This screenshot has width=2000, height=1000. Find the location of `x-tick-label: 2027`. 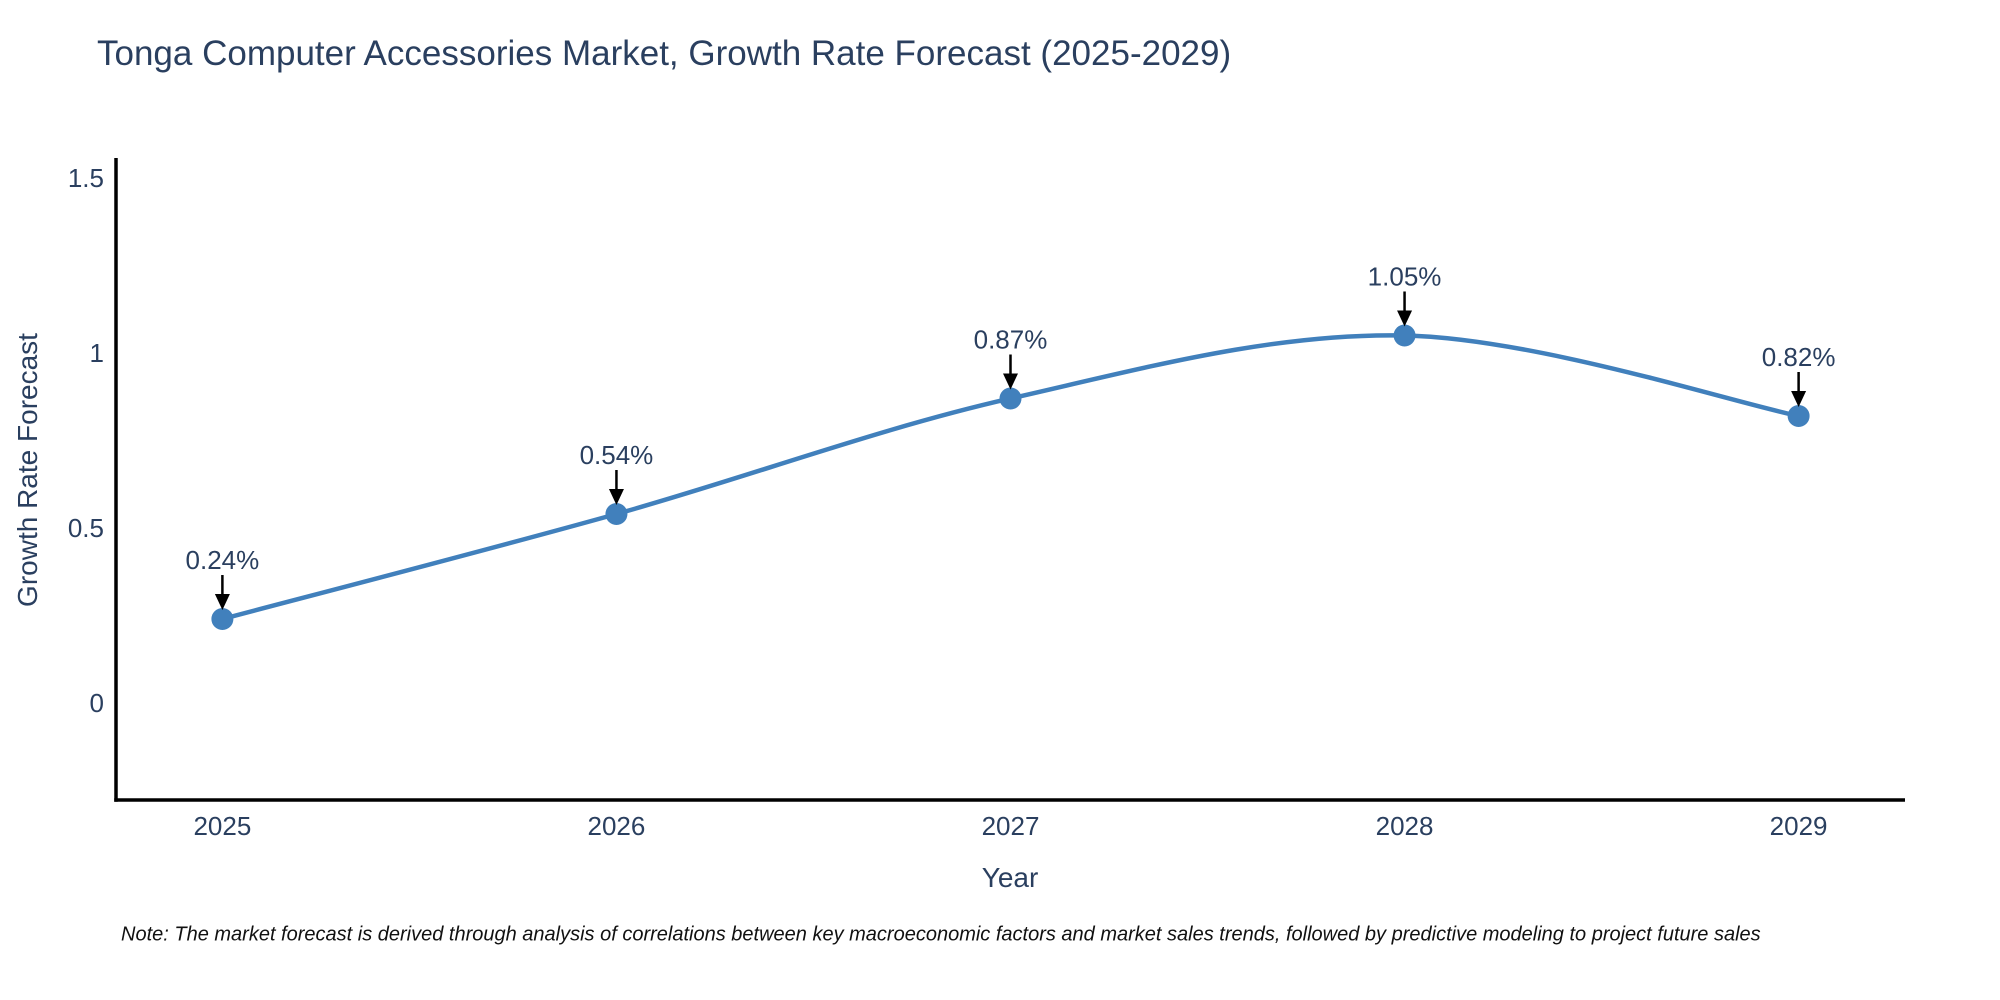

x-tick-label: 2027 is located at coordinates (1011, 826).